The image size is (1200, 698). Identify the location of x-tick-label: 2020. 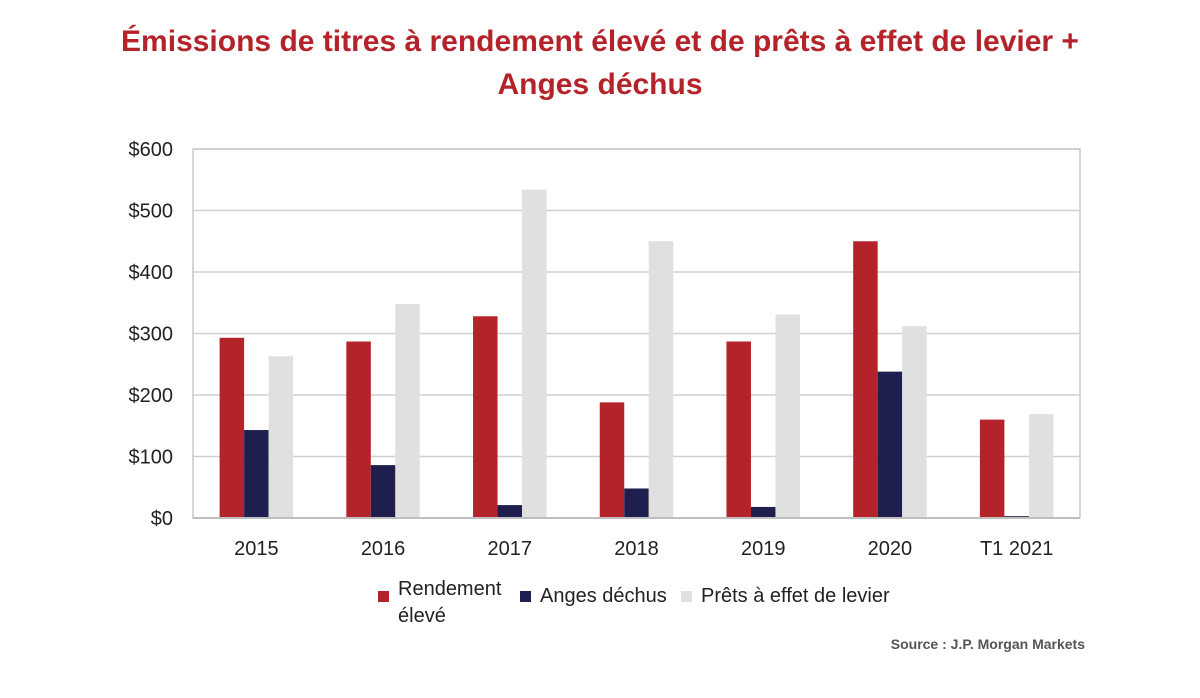
(890, 549).